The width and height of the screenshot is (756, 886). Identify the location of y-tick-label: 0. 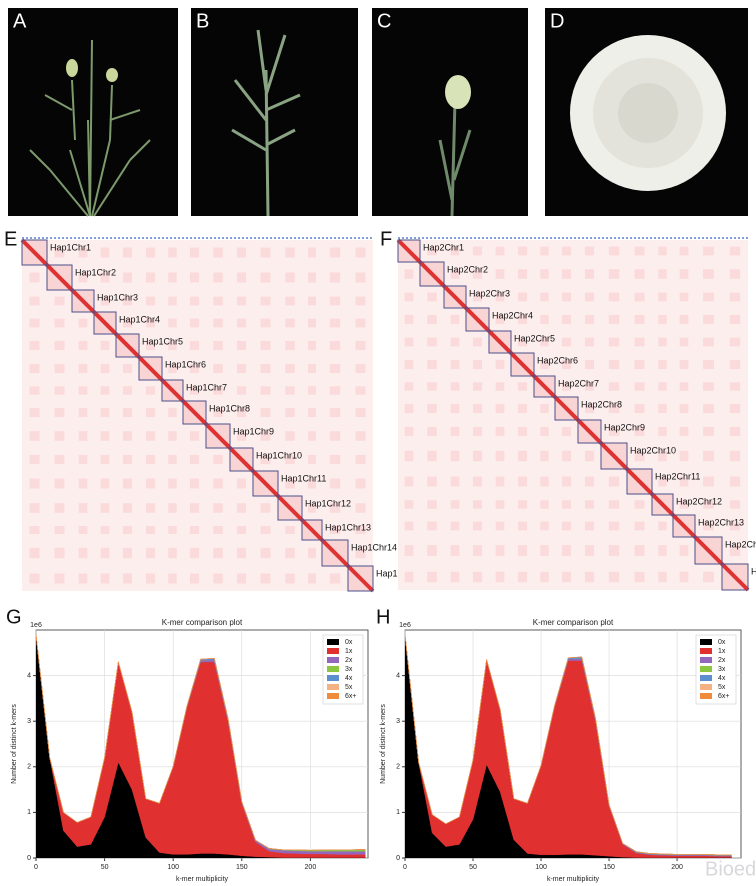
(29, 858).